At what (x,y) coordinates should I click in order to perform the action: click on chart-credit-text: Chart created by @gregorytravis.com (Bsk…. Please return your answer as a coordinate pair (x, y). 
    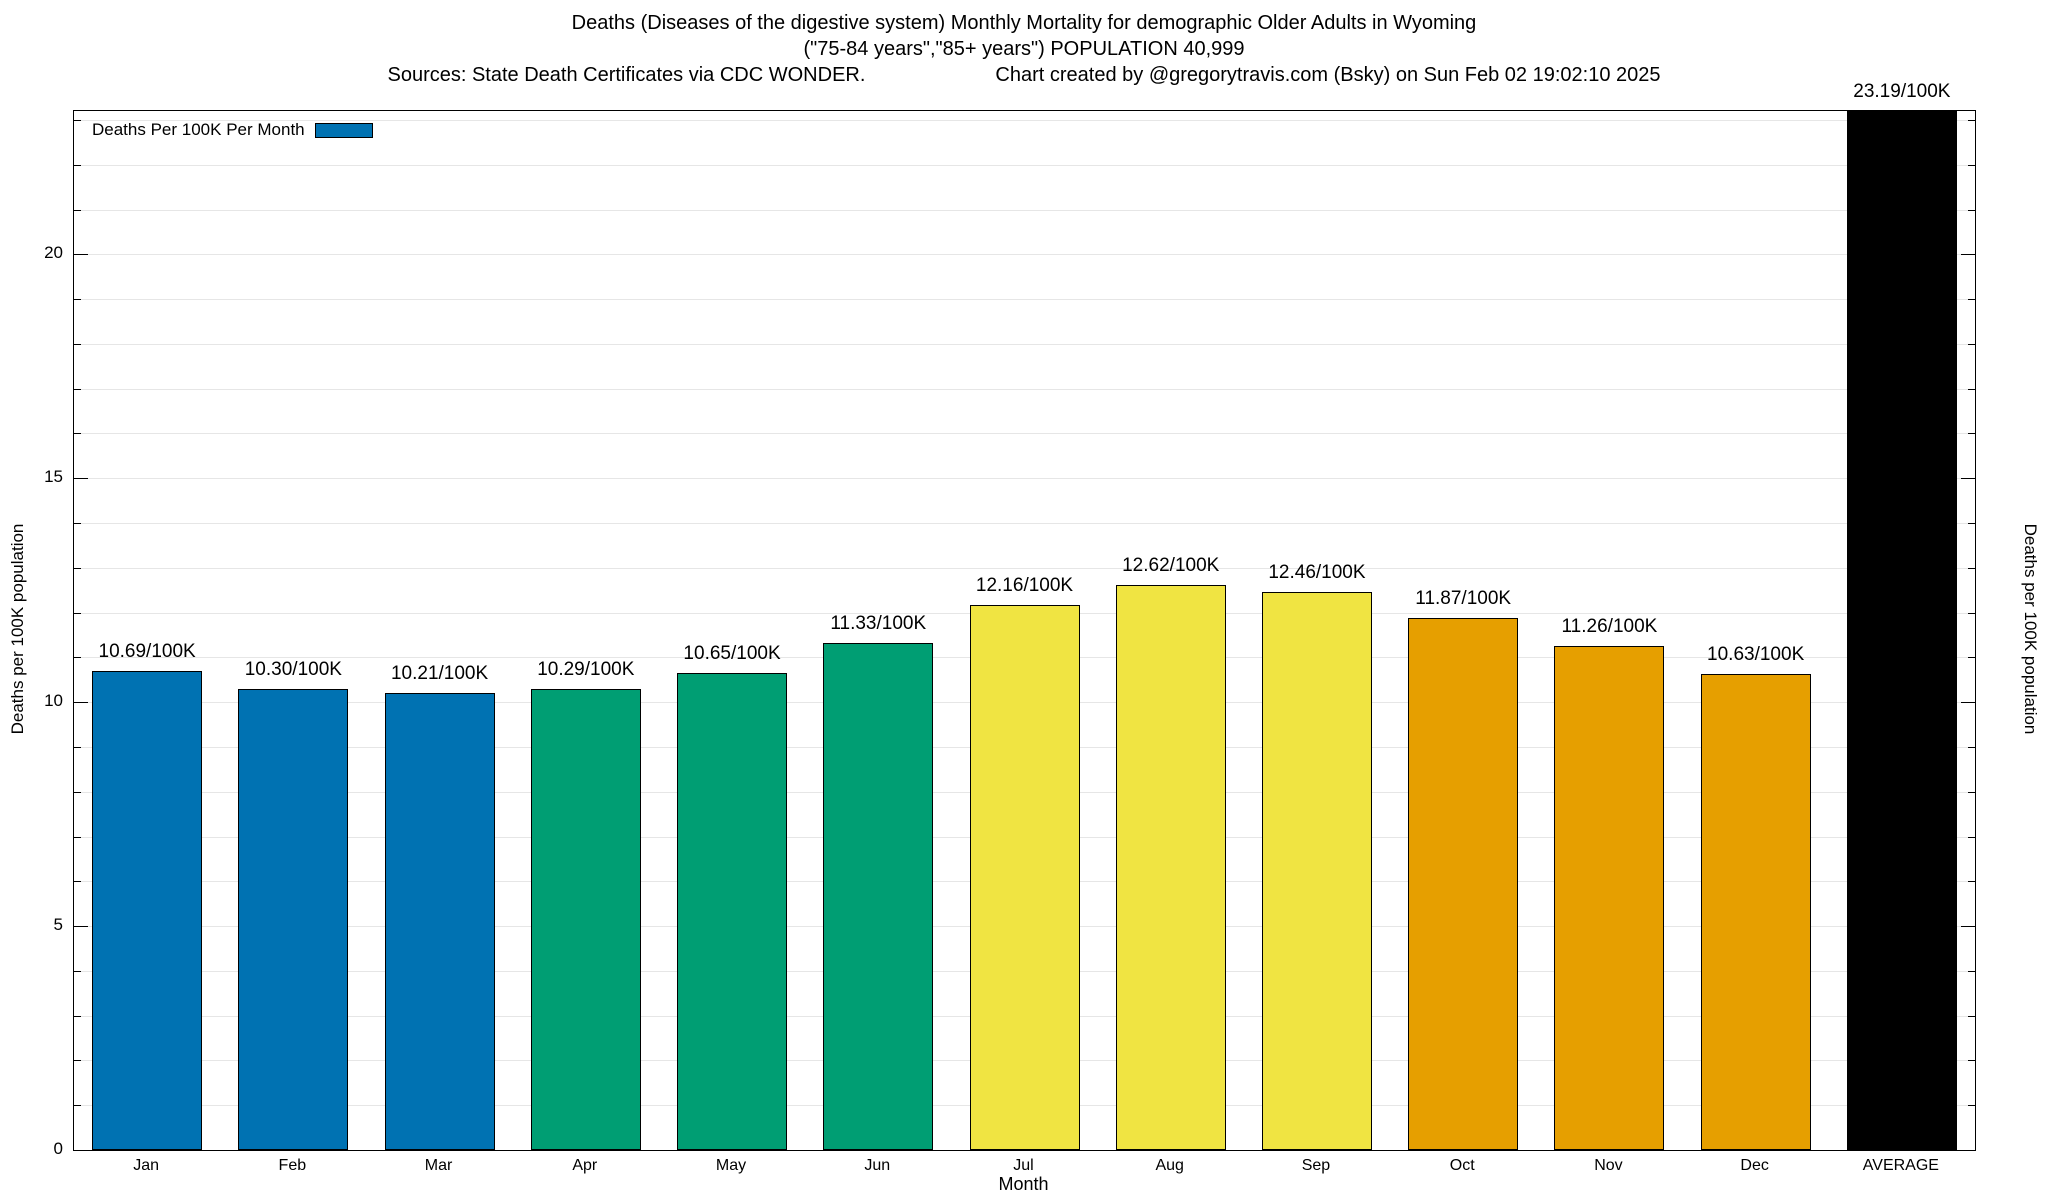
    Looking at the image, I should click on (1328, 75).